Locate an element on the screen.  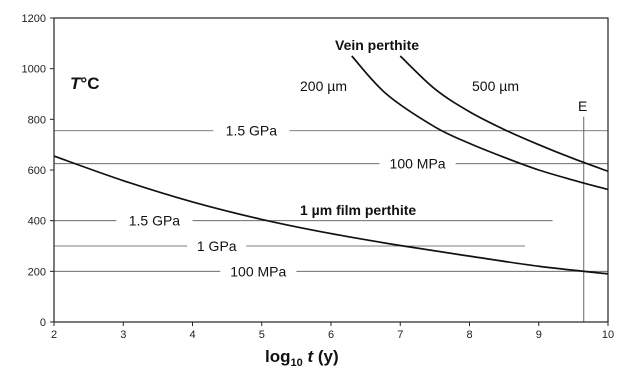
x-tick-label-6: 8 is located at coordinates (469, 335).